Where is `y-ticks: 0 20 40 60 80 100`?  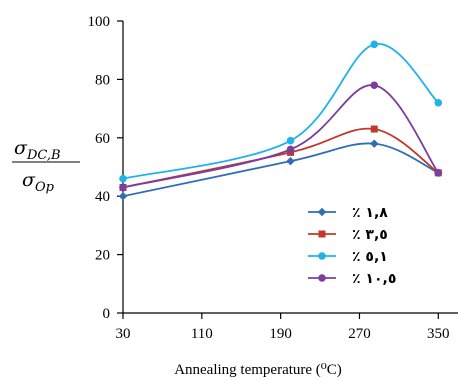
y-ticks: 0 20 40 60 80 100 is located at coordinates (105, 168).